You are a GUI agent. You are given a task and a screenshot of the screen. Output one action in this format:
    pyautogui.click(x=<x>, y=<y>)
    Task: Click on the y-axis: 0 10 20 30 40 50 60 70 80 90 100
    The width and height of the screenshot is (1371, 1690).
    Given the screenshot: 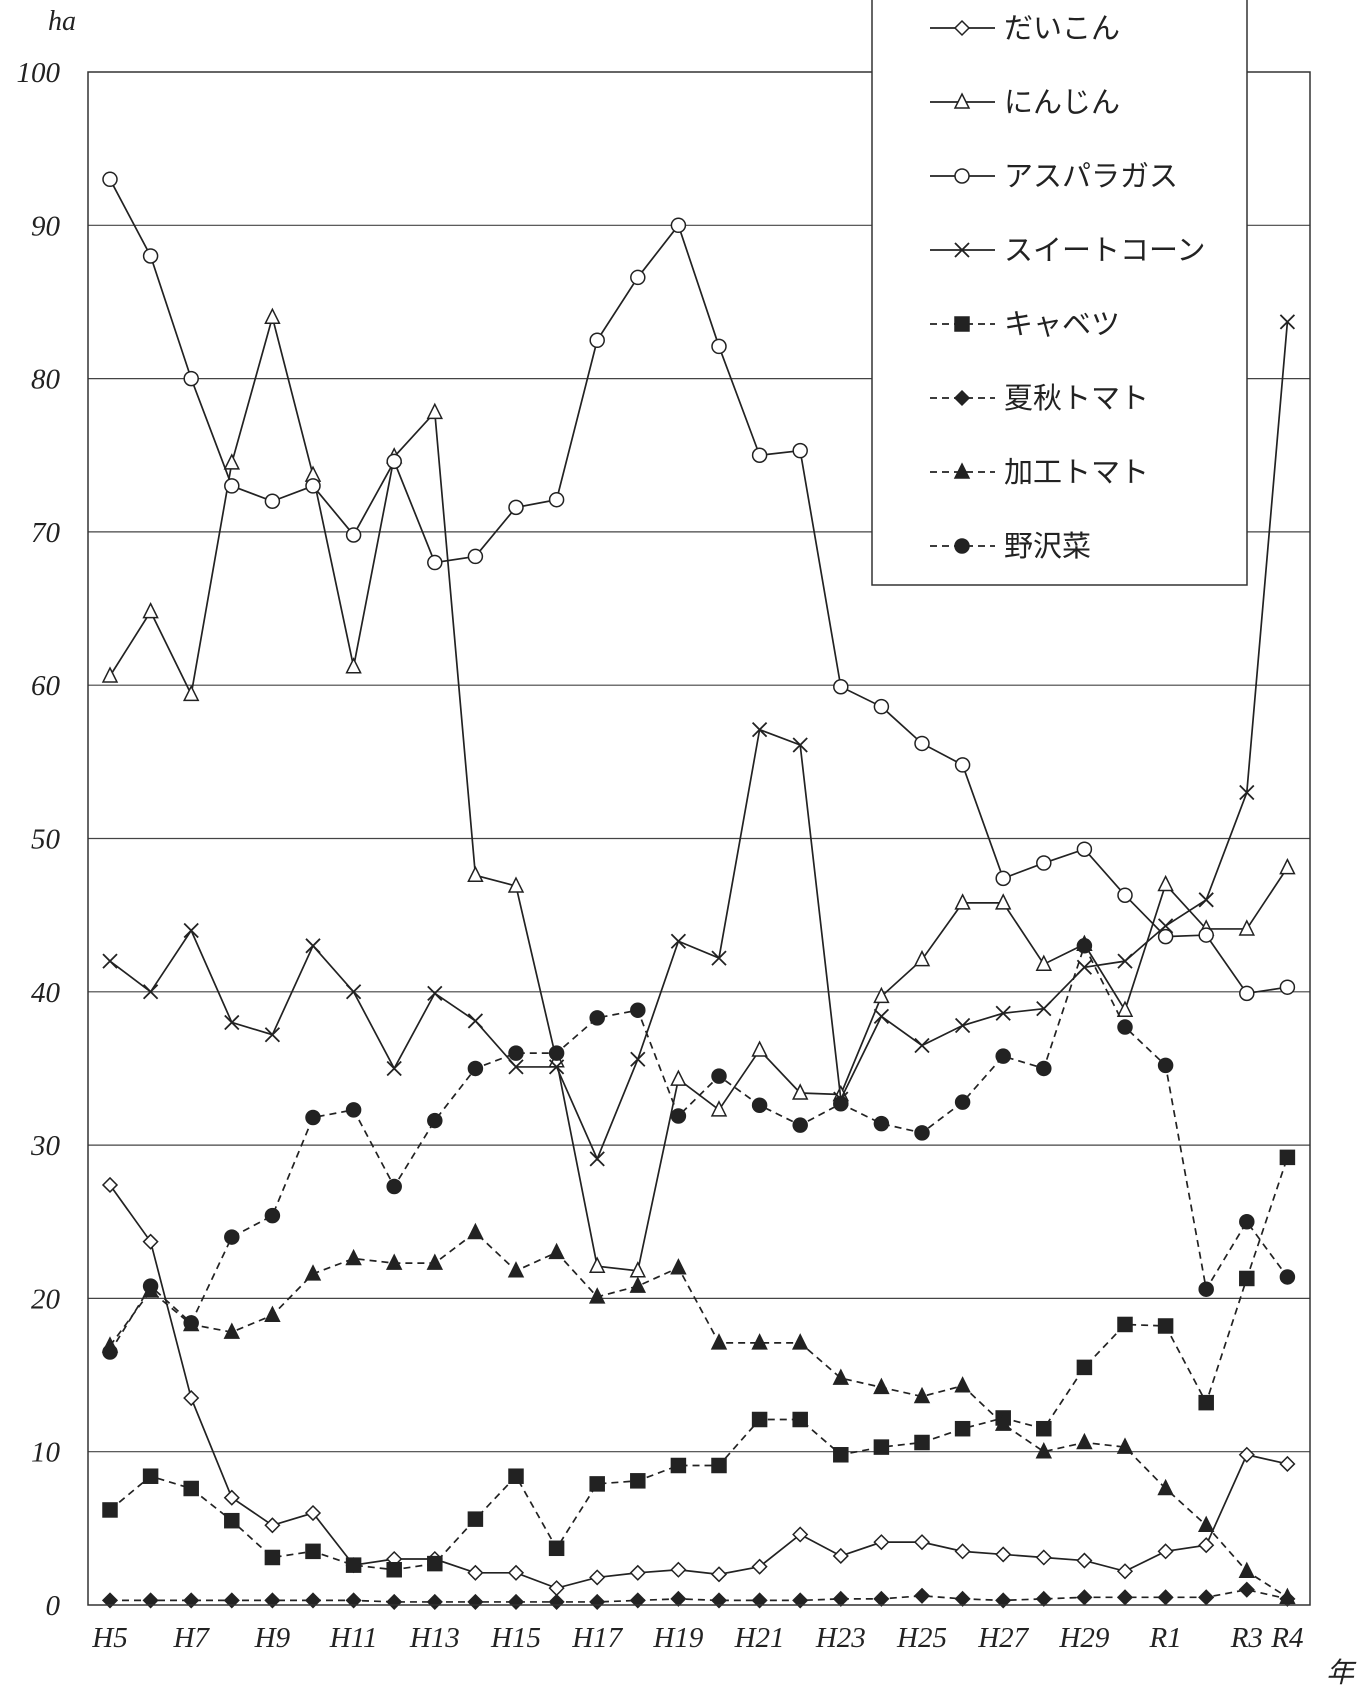 What is the action you would take?
    pyautogui.click(x=39, y=839)
    